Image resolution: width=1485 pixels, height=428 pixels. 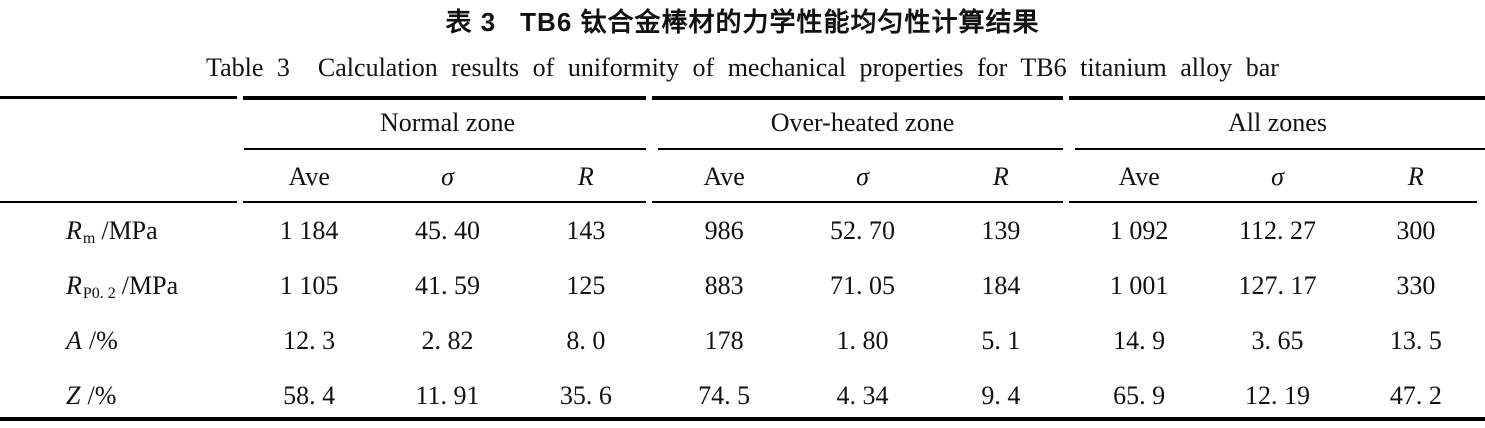 What do you see at coordinates (862, 285) in the screenshot?
I see `table-cell: 71. 05` at bounding box center [862, 285].